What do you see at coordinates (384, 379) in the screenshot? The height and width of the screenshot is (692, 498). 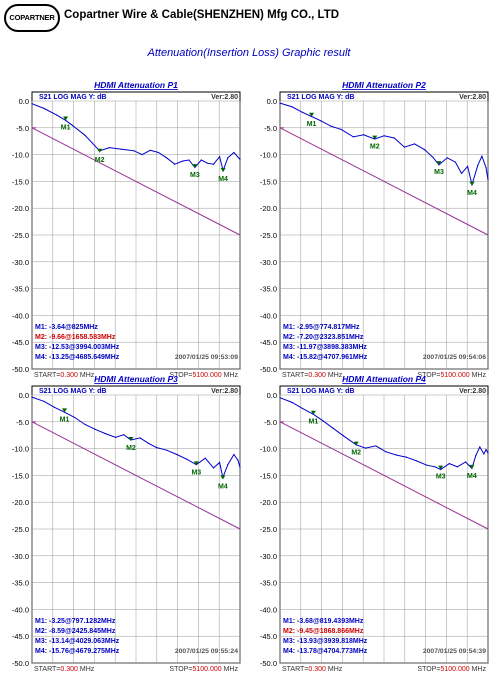 I see `chart-title: HDMI Attenuation P4` at bounding box center [384, 379].